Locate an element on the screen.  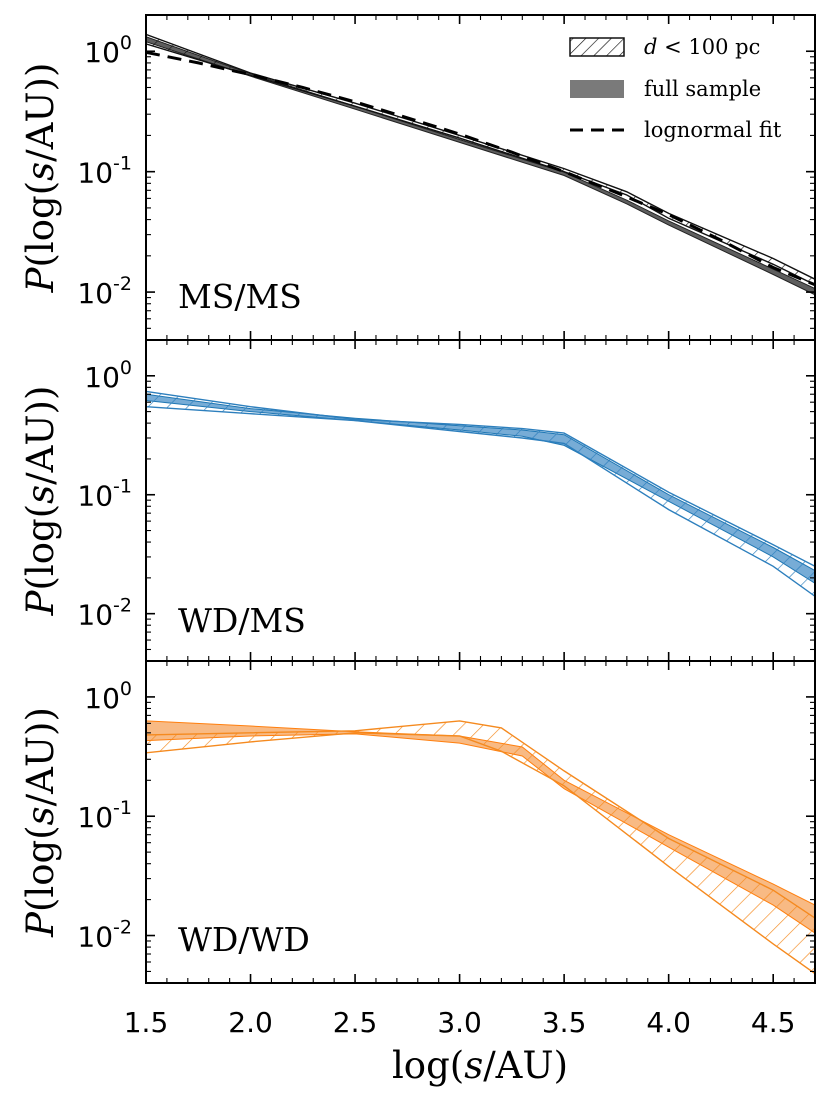
legend-entry-d100: d < 100 pc is located at coordinates (664, 47).